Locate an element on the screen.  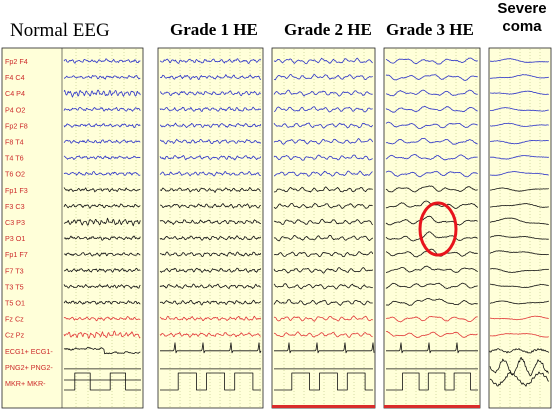
title-normal-eeg: Normal EEG is located at coordinates (60, 30).